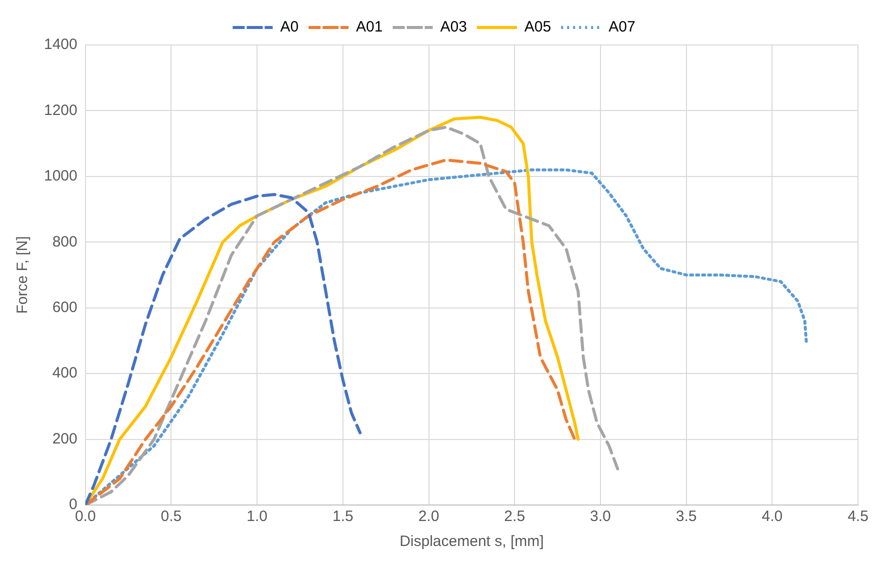 The image size is (883, 565). What do you see at coordinates (538, 27) in the screenshot?
I see `legend-label: A05` at bounding box center [538, 27].